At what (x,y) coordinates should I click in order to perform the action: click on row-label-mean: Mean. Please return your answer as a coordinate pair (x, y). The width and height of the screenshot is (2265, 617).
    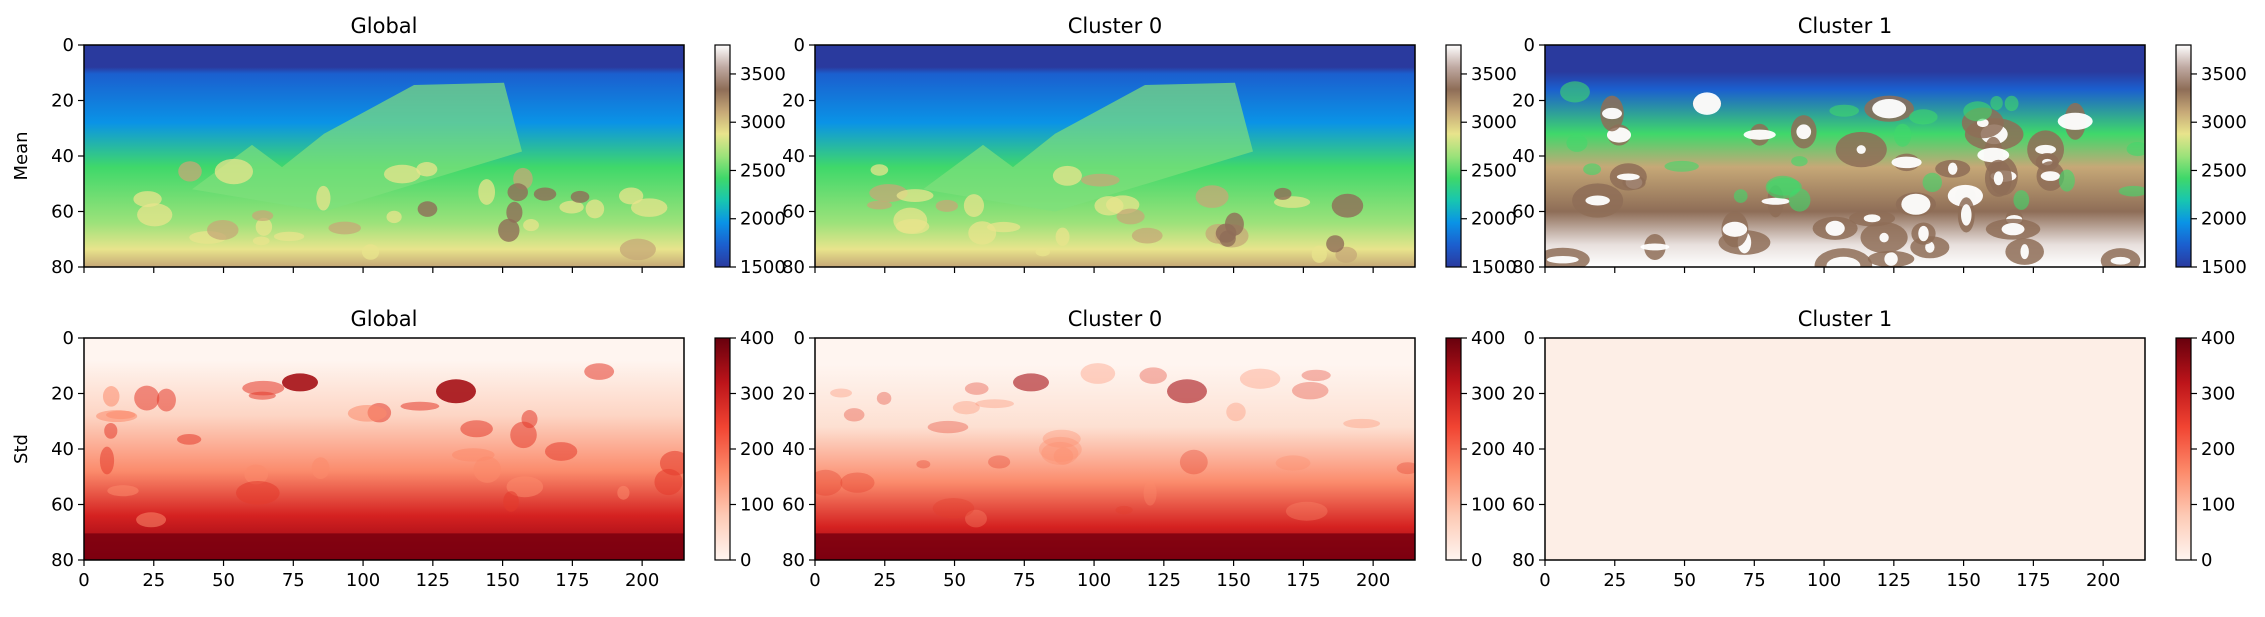
    Looking at the image, I should click on (21, 155).